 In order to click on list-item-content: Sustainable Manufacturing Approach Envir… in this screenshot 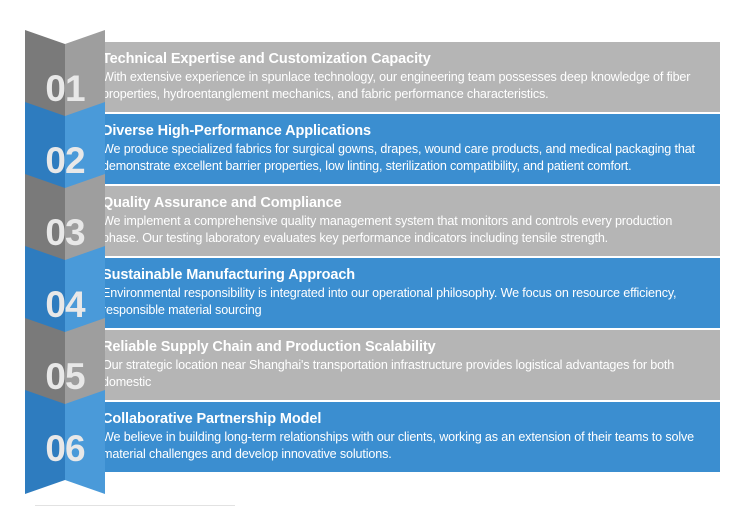, I will do `click(404, 293)`.